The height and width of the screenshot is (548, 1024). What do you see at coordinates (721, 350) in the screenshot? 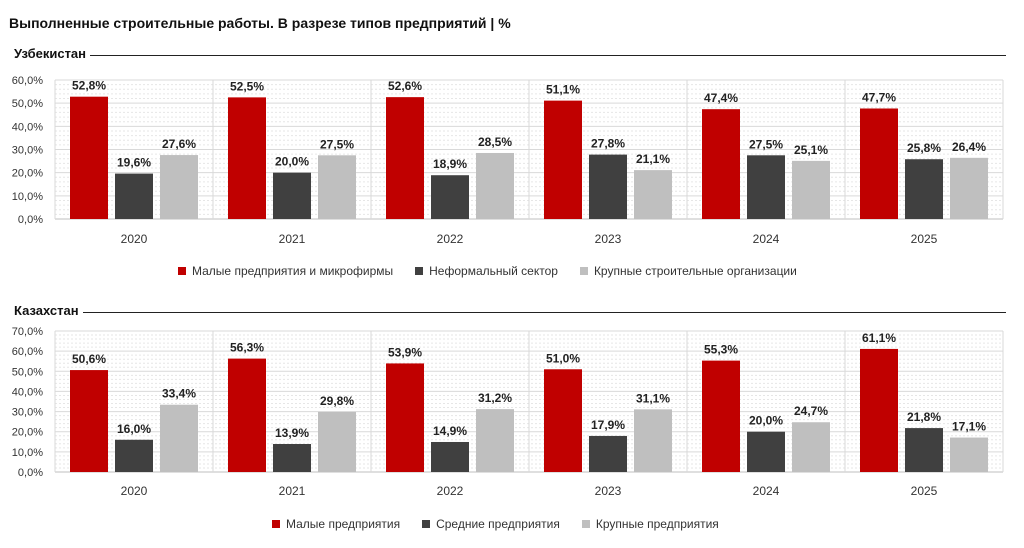
I see `data-label: 55,3%` at bounding box center [721, 350].